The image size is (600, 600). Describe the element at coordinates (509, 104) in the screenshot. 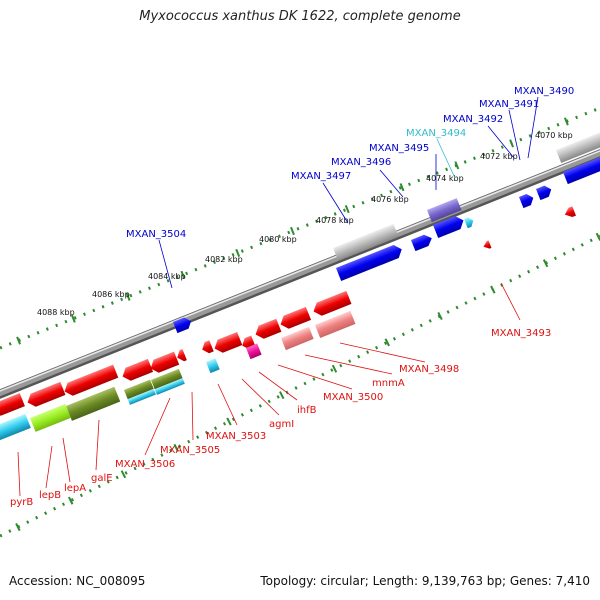

I see `gene-label: MXAN_3491` at that location.